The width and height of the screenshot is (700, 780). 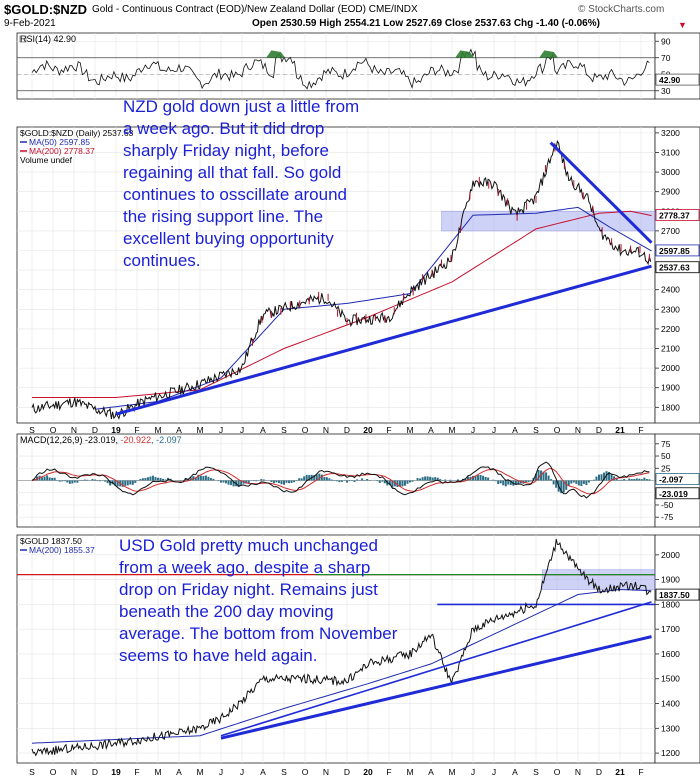 What do you see at coordinates (340, 480) in the screenshot?
I see `macd-line` at bounding box center [340, 480].